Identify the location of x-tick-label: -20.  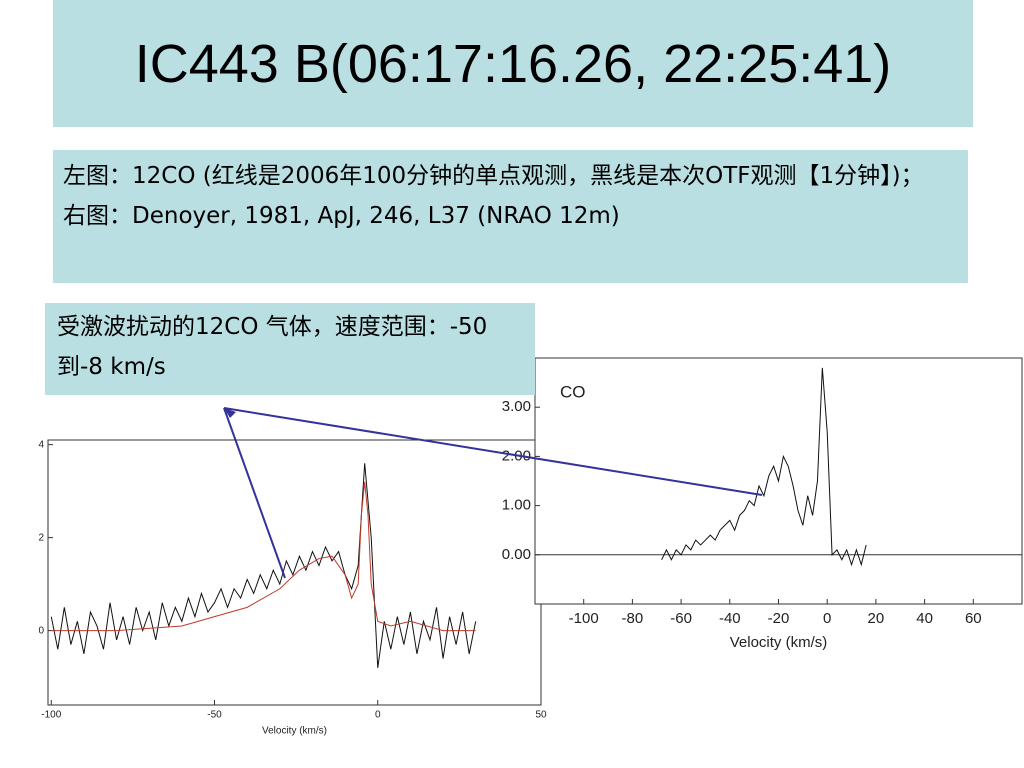
(779, 618).